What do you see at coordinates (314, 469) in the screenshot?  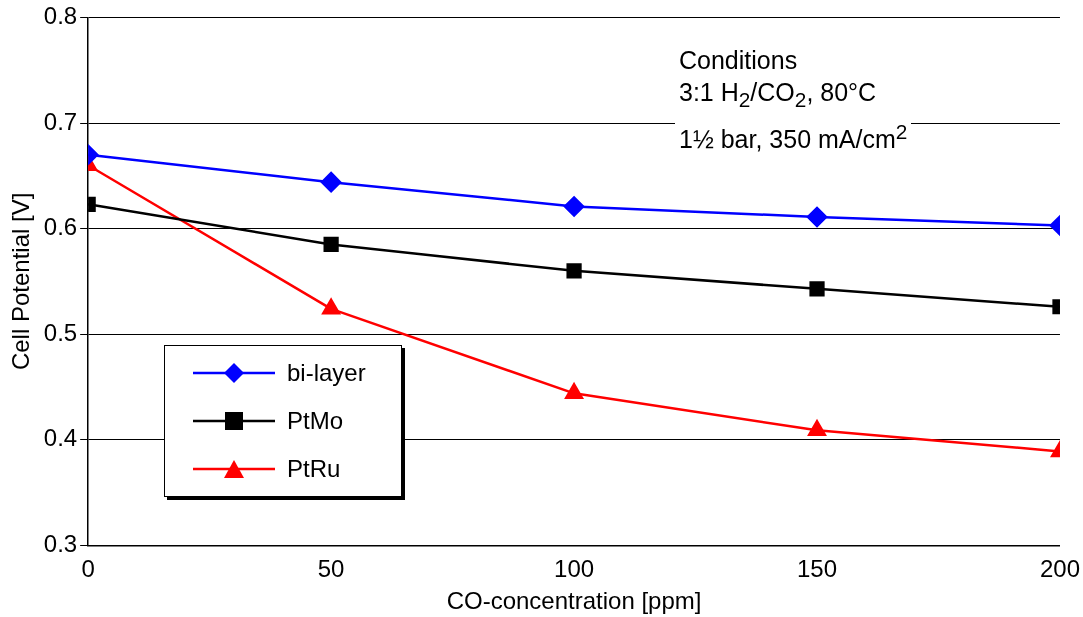 I see `legend-label: PtRu` at bounding box center [314, 469].